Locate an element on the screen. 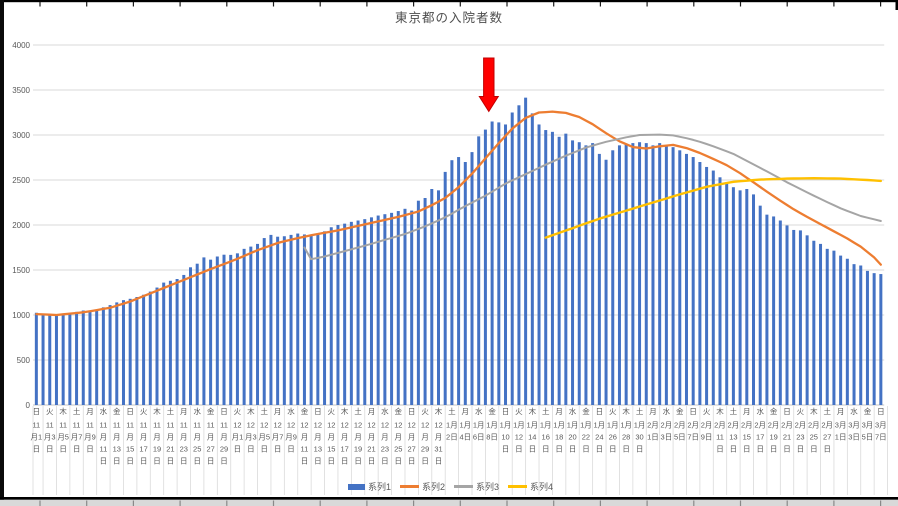 This screenshot has width=898, height=506. svg-text: 1500 is located at coordinates (21, 270).